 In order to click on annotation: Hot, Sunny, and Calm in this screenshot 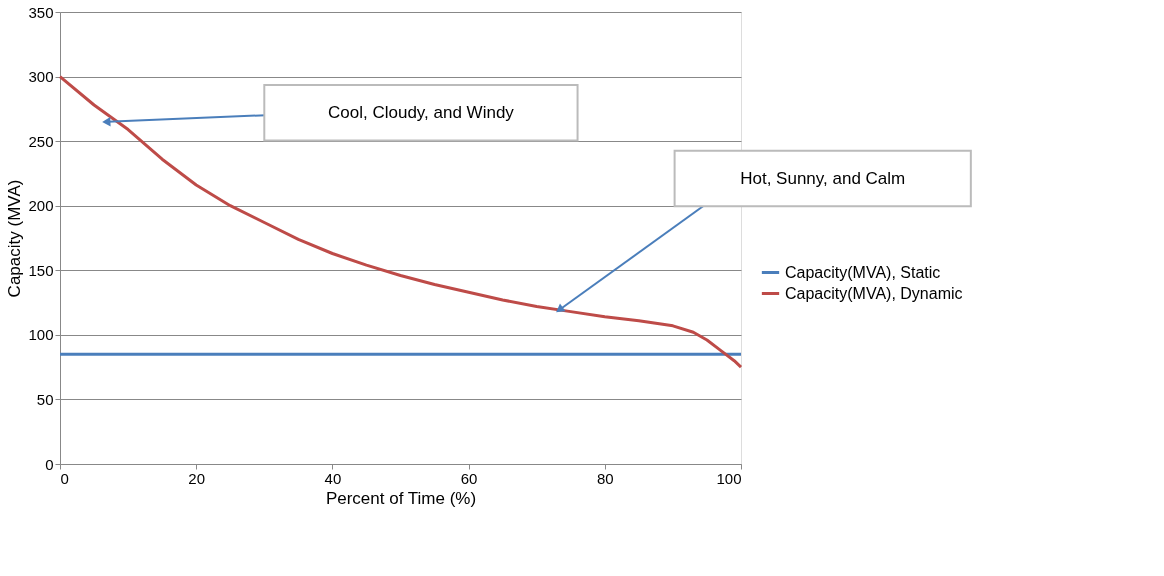, I will do `click(823, 178)`.